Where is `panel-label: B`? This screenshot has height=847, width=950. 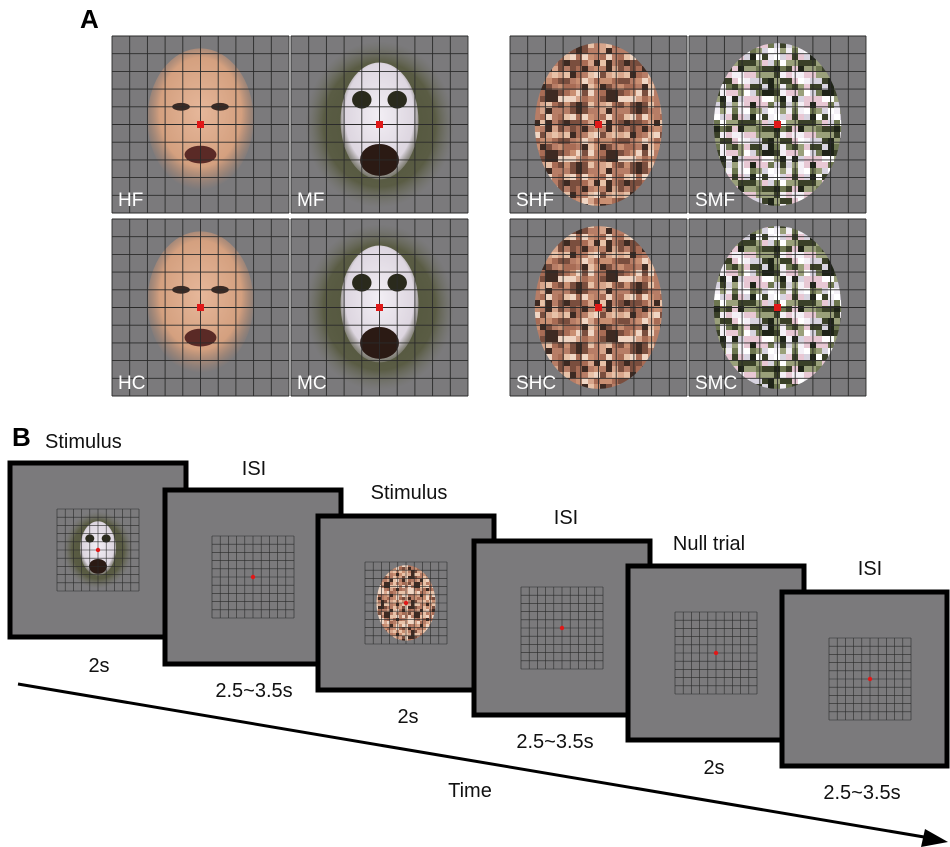
panel-label: B is located at coordinates (21, 437).